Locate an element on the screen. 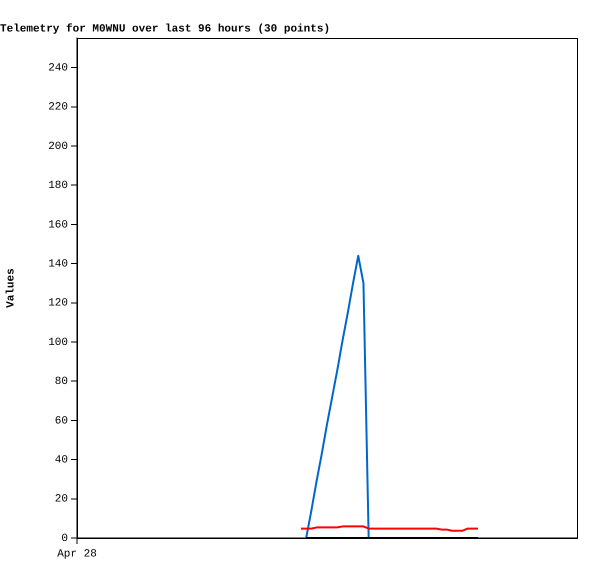 This screenshot has width=597, height=579. y-tick-label: 160 is located at coordinates (58, 225).